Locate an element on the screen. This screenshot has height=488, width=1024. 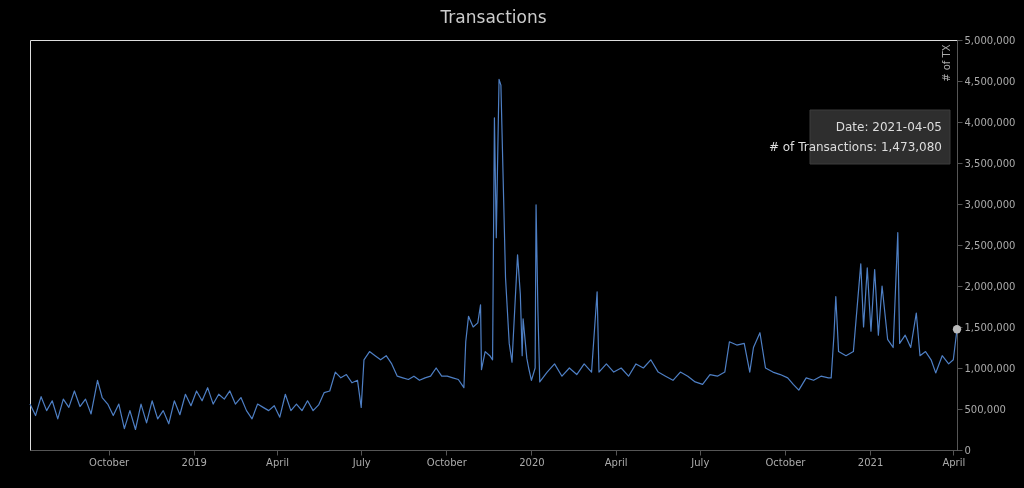
y-tick-label: 2,500,000 is located at coordinates (990, 245).